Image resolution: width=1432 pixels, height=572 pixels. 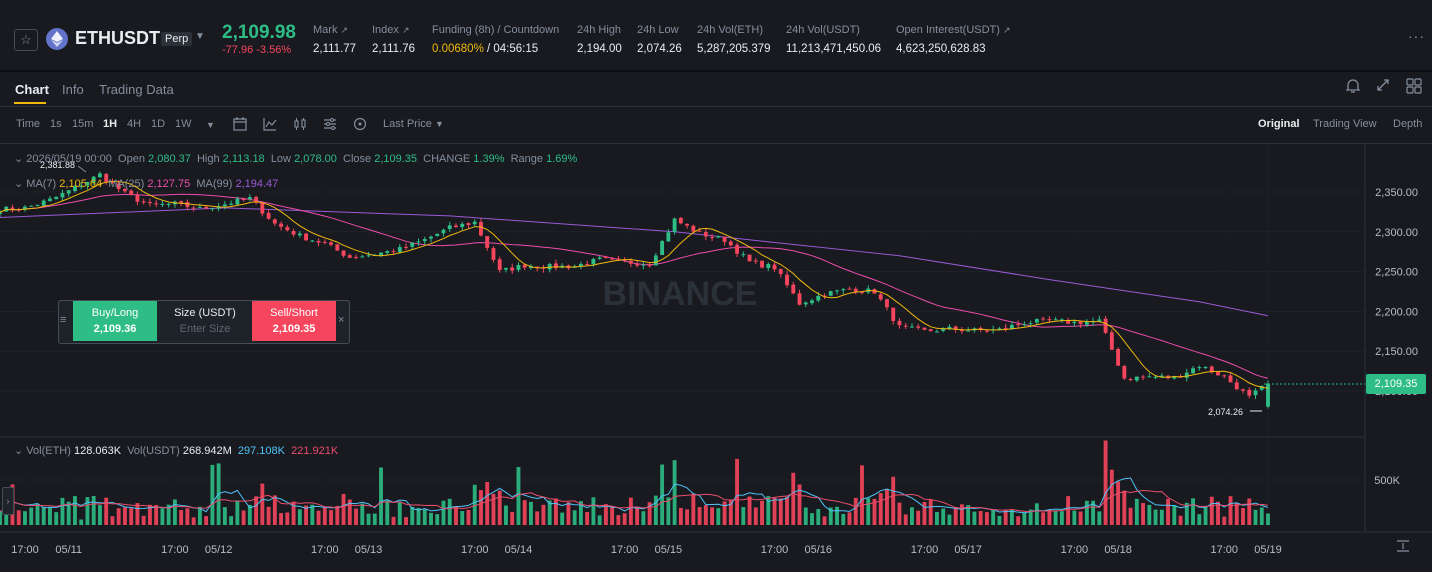 What do you see at coordinates (57, 39) in the screenshot?
I see `eth-coin-icon` at bounding box center [57, 39].